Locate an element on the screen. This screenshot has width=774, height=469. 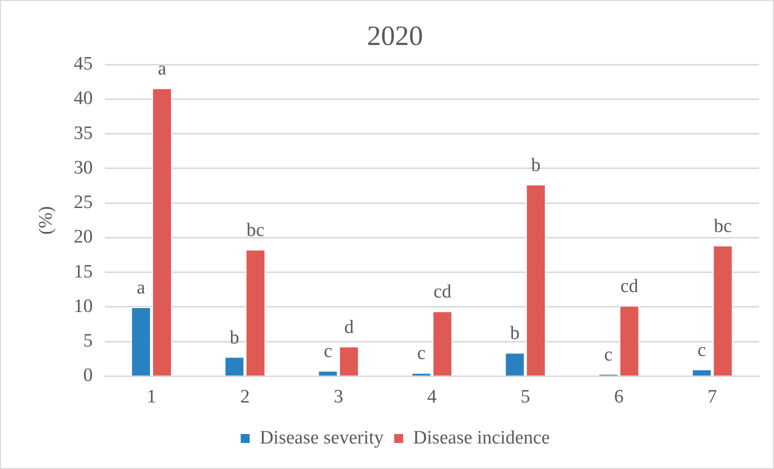
y-tick-label: 25 is located at coordinates (83, 203).